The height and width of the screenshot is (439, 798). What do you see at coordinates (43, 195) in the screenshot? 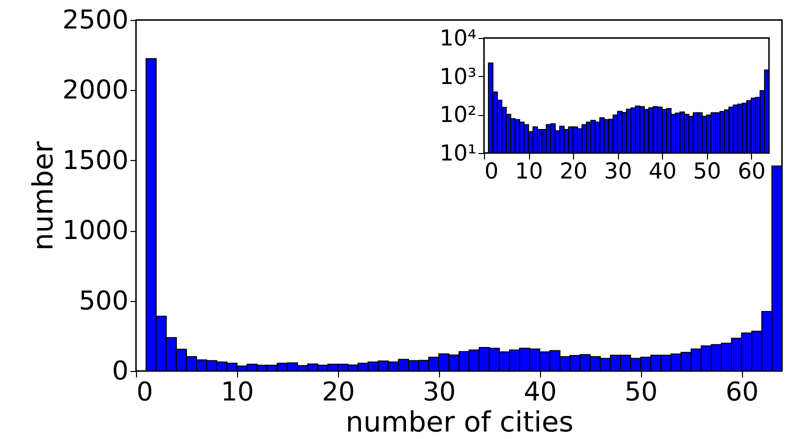
I see `y-axis-title: number` at bounding box center [43, 195].